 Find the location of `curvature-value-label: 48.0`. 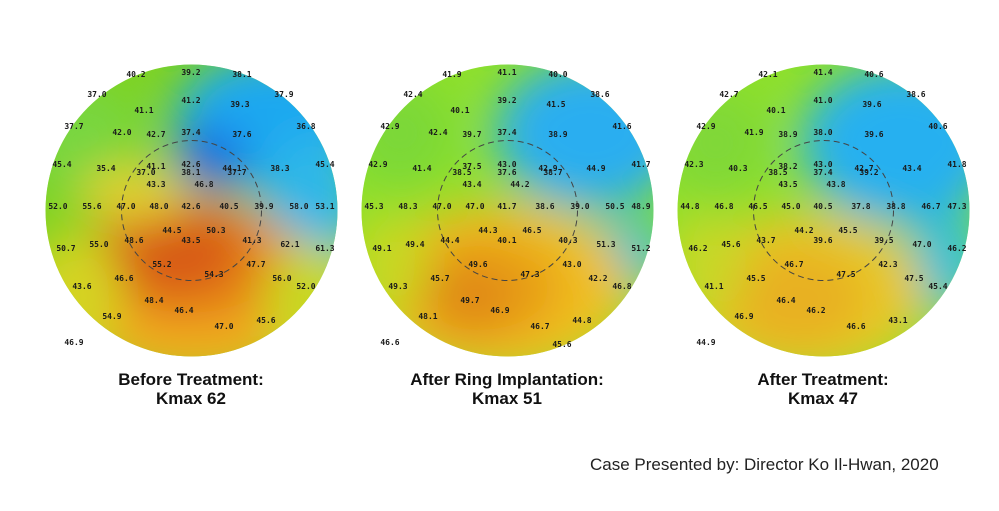

curvature-value-label: 48.0 is located at coordinates (158, 206).